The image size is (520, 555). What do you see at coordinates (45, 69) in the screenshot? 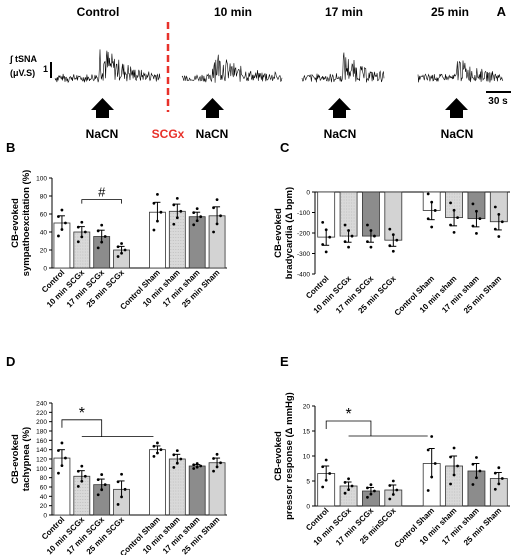
I see `trace-scale-y-label: 1` at bounding box center [45, 69].